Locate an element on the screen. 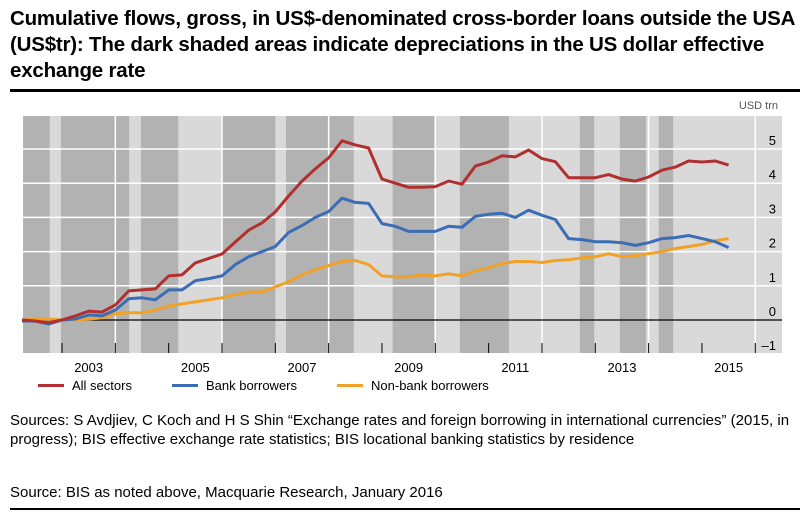 The height and width of the screenshot is (527, 808). y-tick-label: 3 is located at coordinates (772, 208).